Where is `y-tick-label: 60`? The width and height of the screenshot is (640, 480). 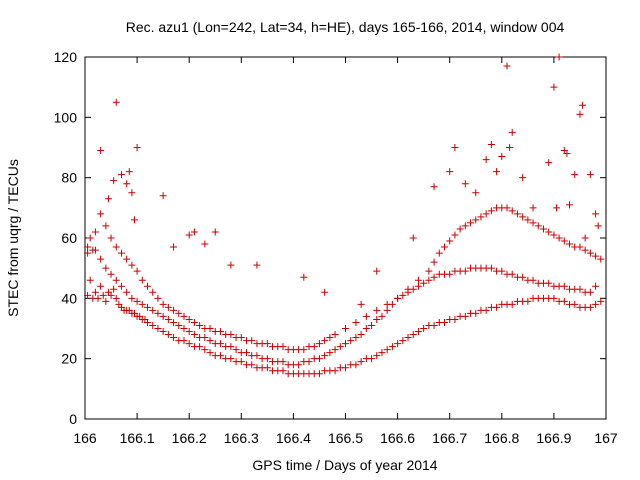 y-tick-label: 60 is located at coordinates (69, 238).